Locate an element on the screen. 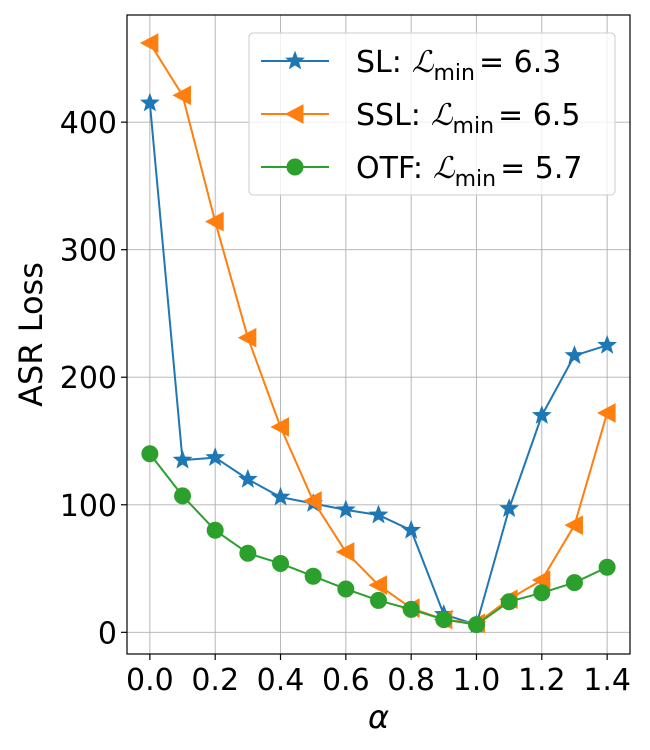 The width and height of the screenshot is (650, 750). x-tick-label: 0.0 is located at coordinates (150, 680).